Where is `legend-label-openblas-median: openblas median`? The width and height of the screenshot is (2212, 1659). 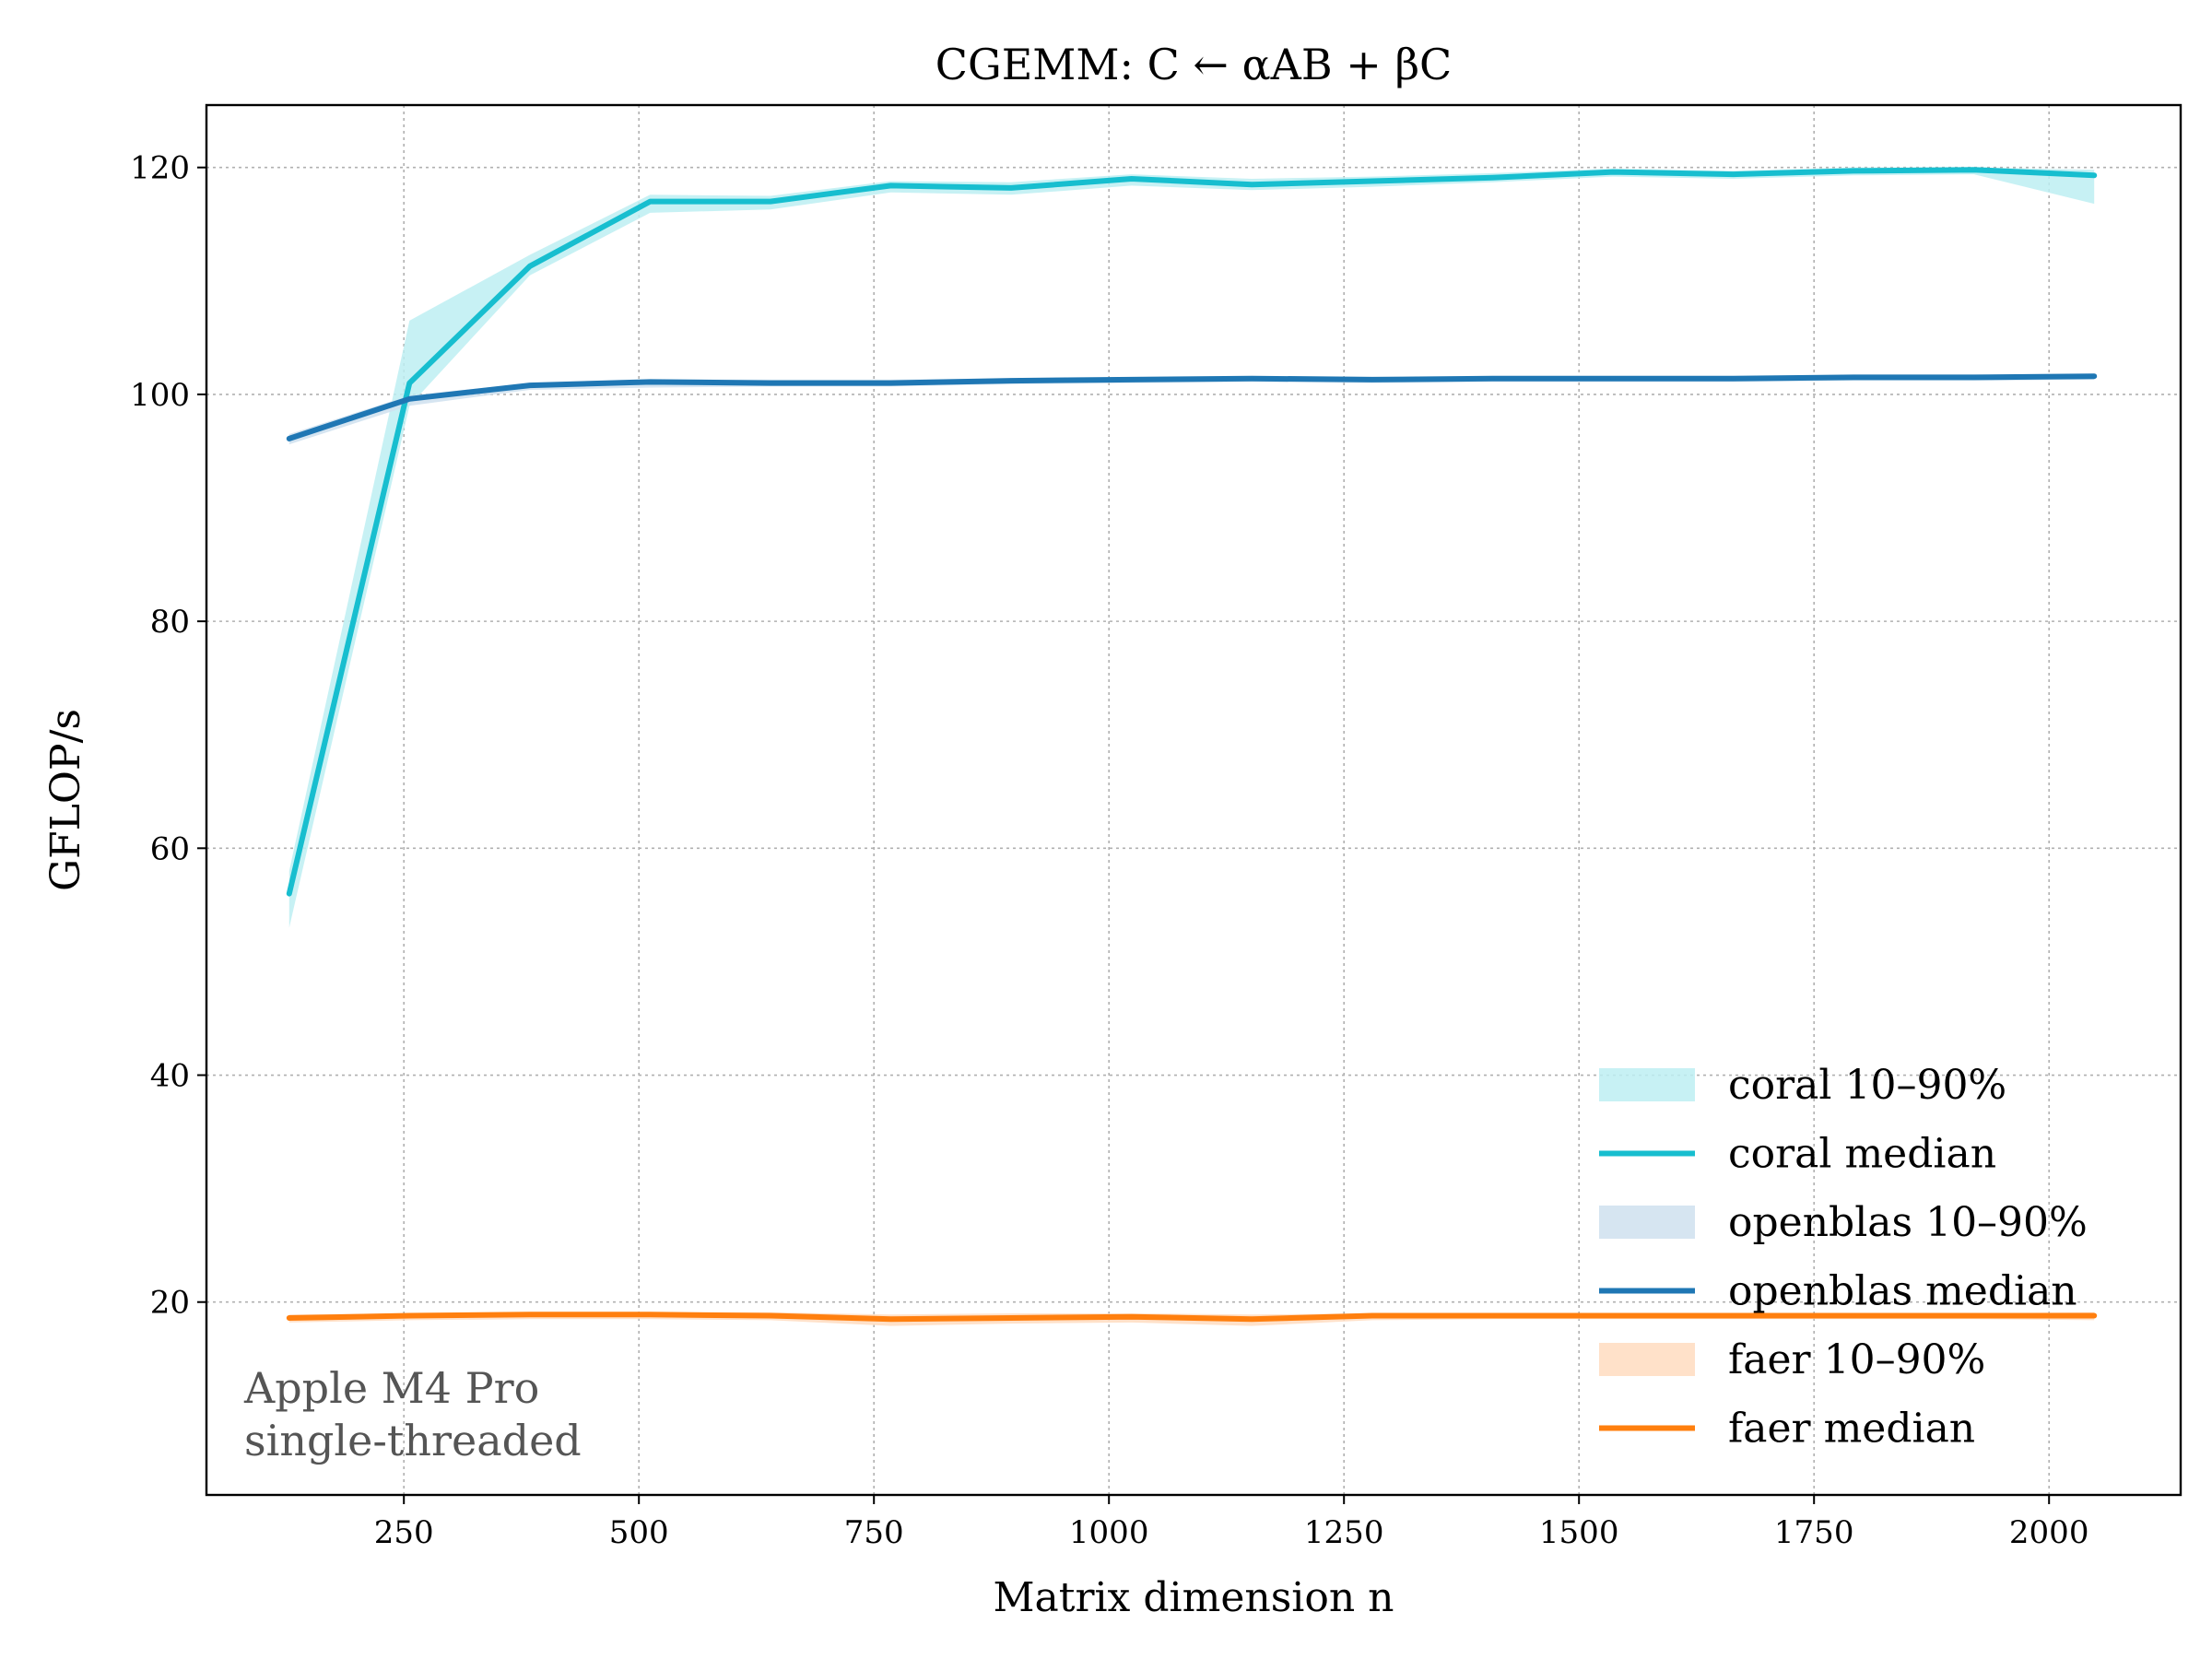 legend-label-openblas-median: openblas median is located at coordinates (1902, 1291).